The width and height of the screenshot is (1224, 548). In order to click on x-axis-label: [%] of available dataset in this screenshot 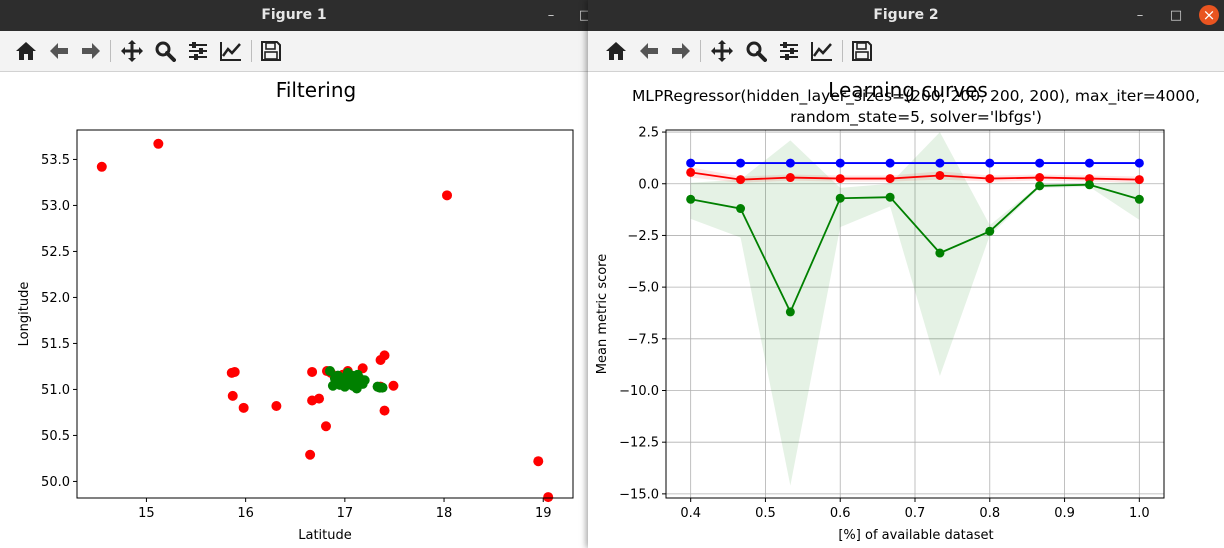, I will do `click(915, 535)`.